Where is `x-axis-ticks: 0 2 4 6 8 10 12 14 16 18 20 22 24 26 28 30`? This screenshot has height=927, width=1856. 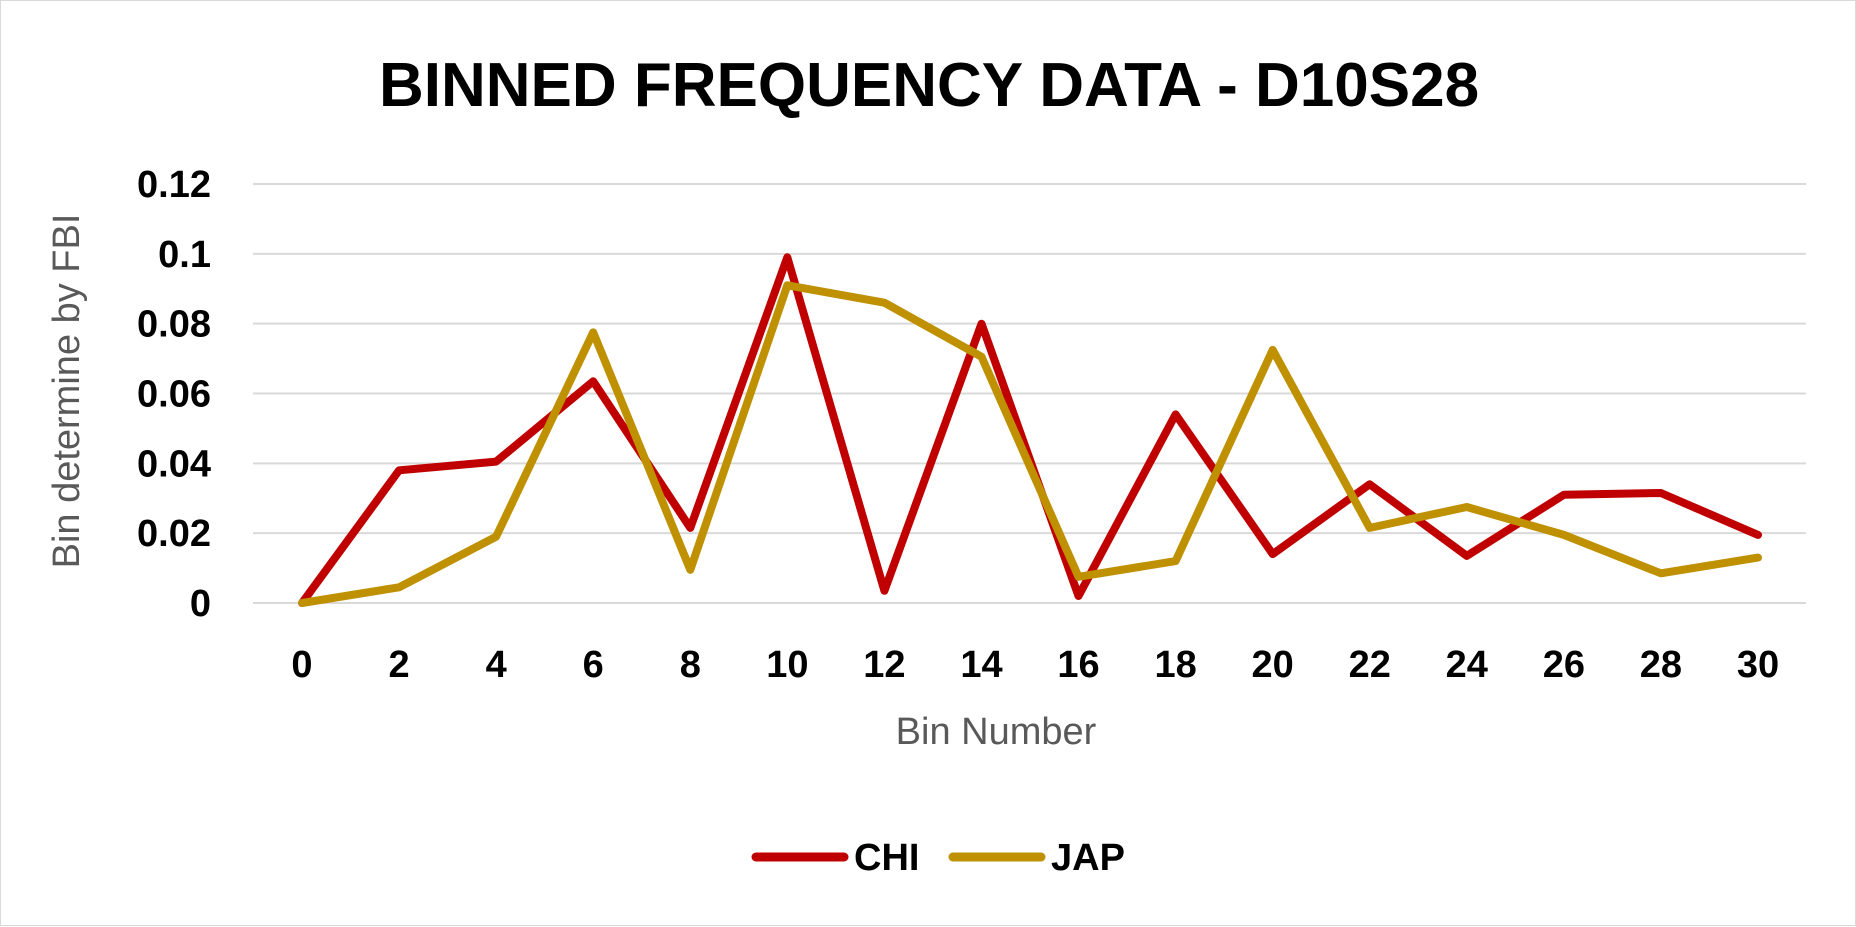 x-axis-ticks: 0 2 4 6 8 10 12 14 16 18 20 22 24 26 28 30 is located at coordinates (1035, 665).